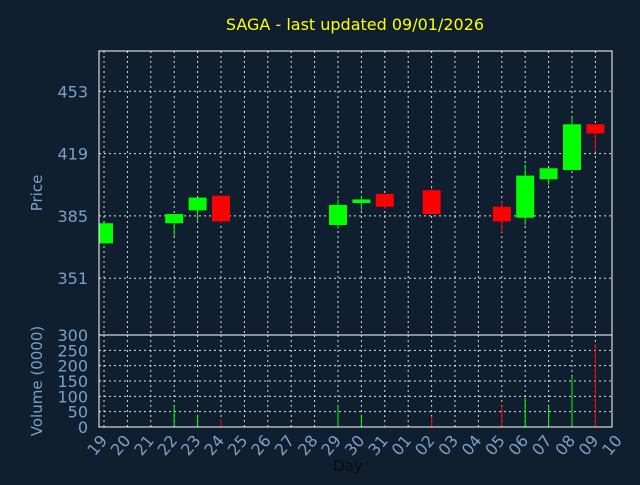 This screenshot has height=485, width=640. I want to click on x-tick-label: 10, so click(612, 445).